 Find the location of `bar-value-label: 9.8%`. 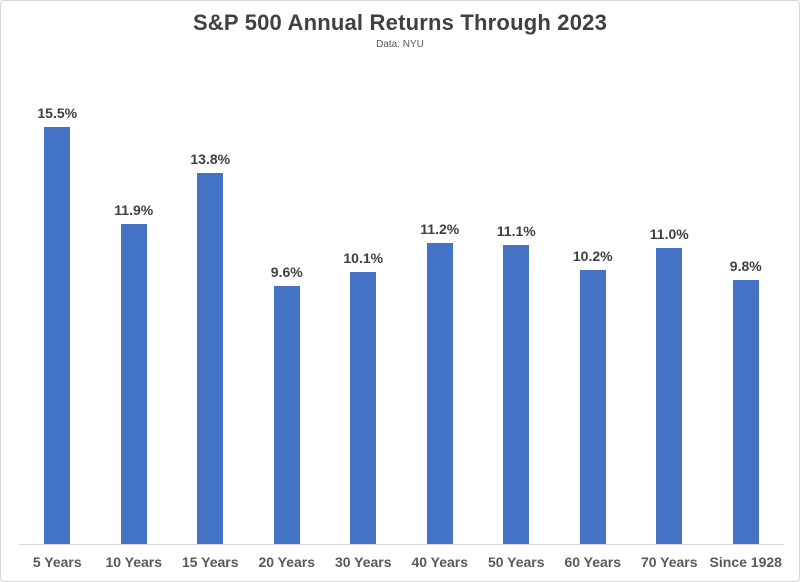

bar-value-label: 9.8% is located at coordinates (745, 266).